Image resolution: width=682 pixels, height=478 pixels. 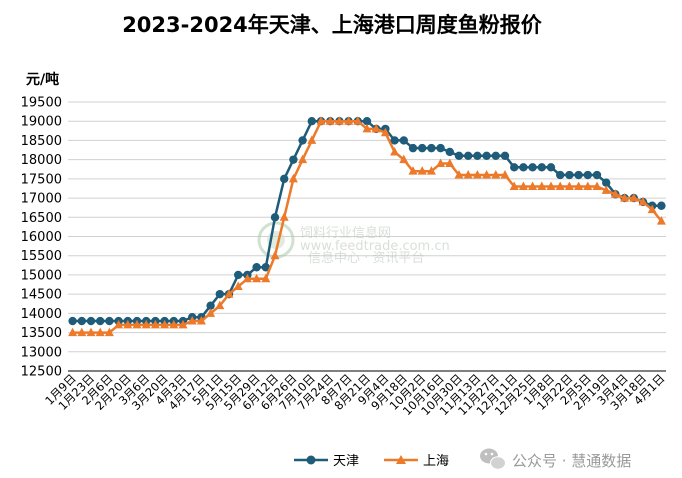 I want to click on y-tick-label: 19500, so click(x=41, y=103).